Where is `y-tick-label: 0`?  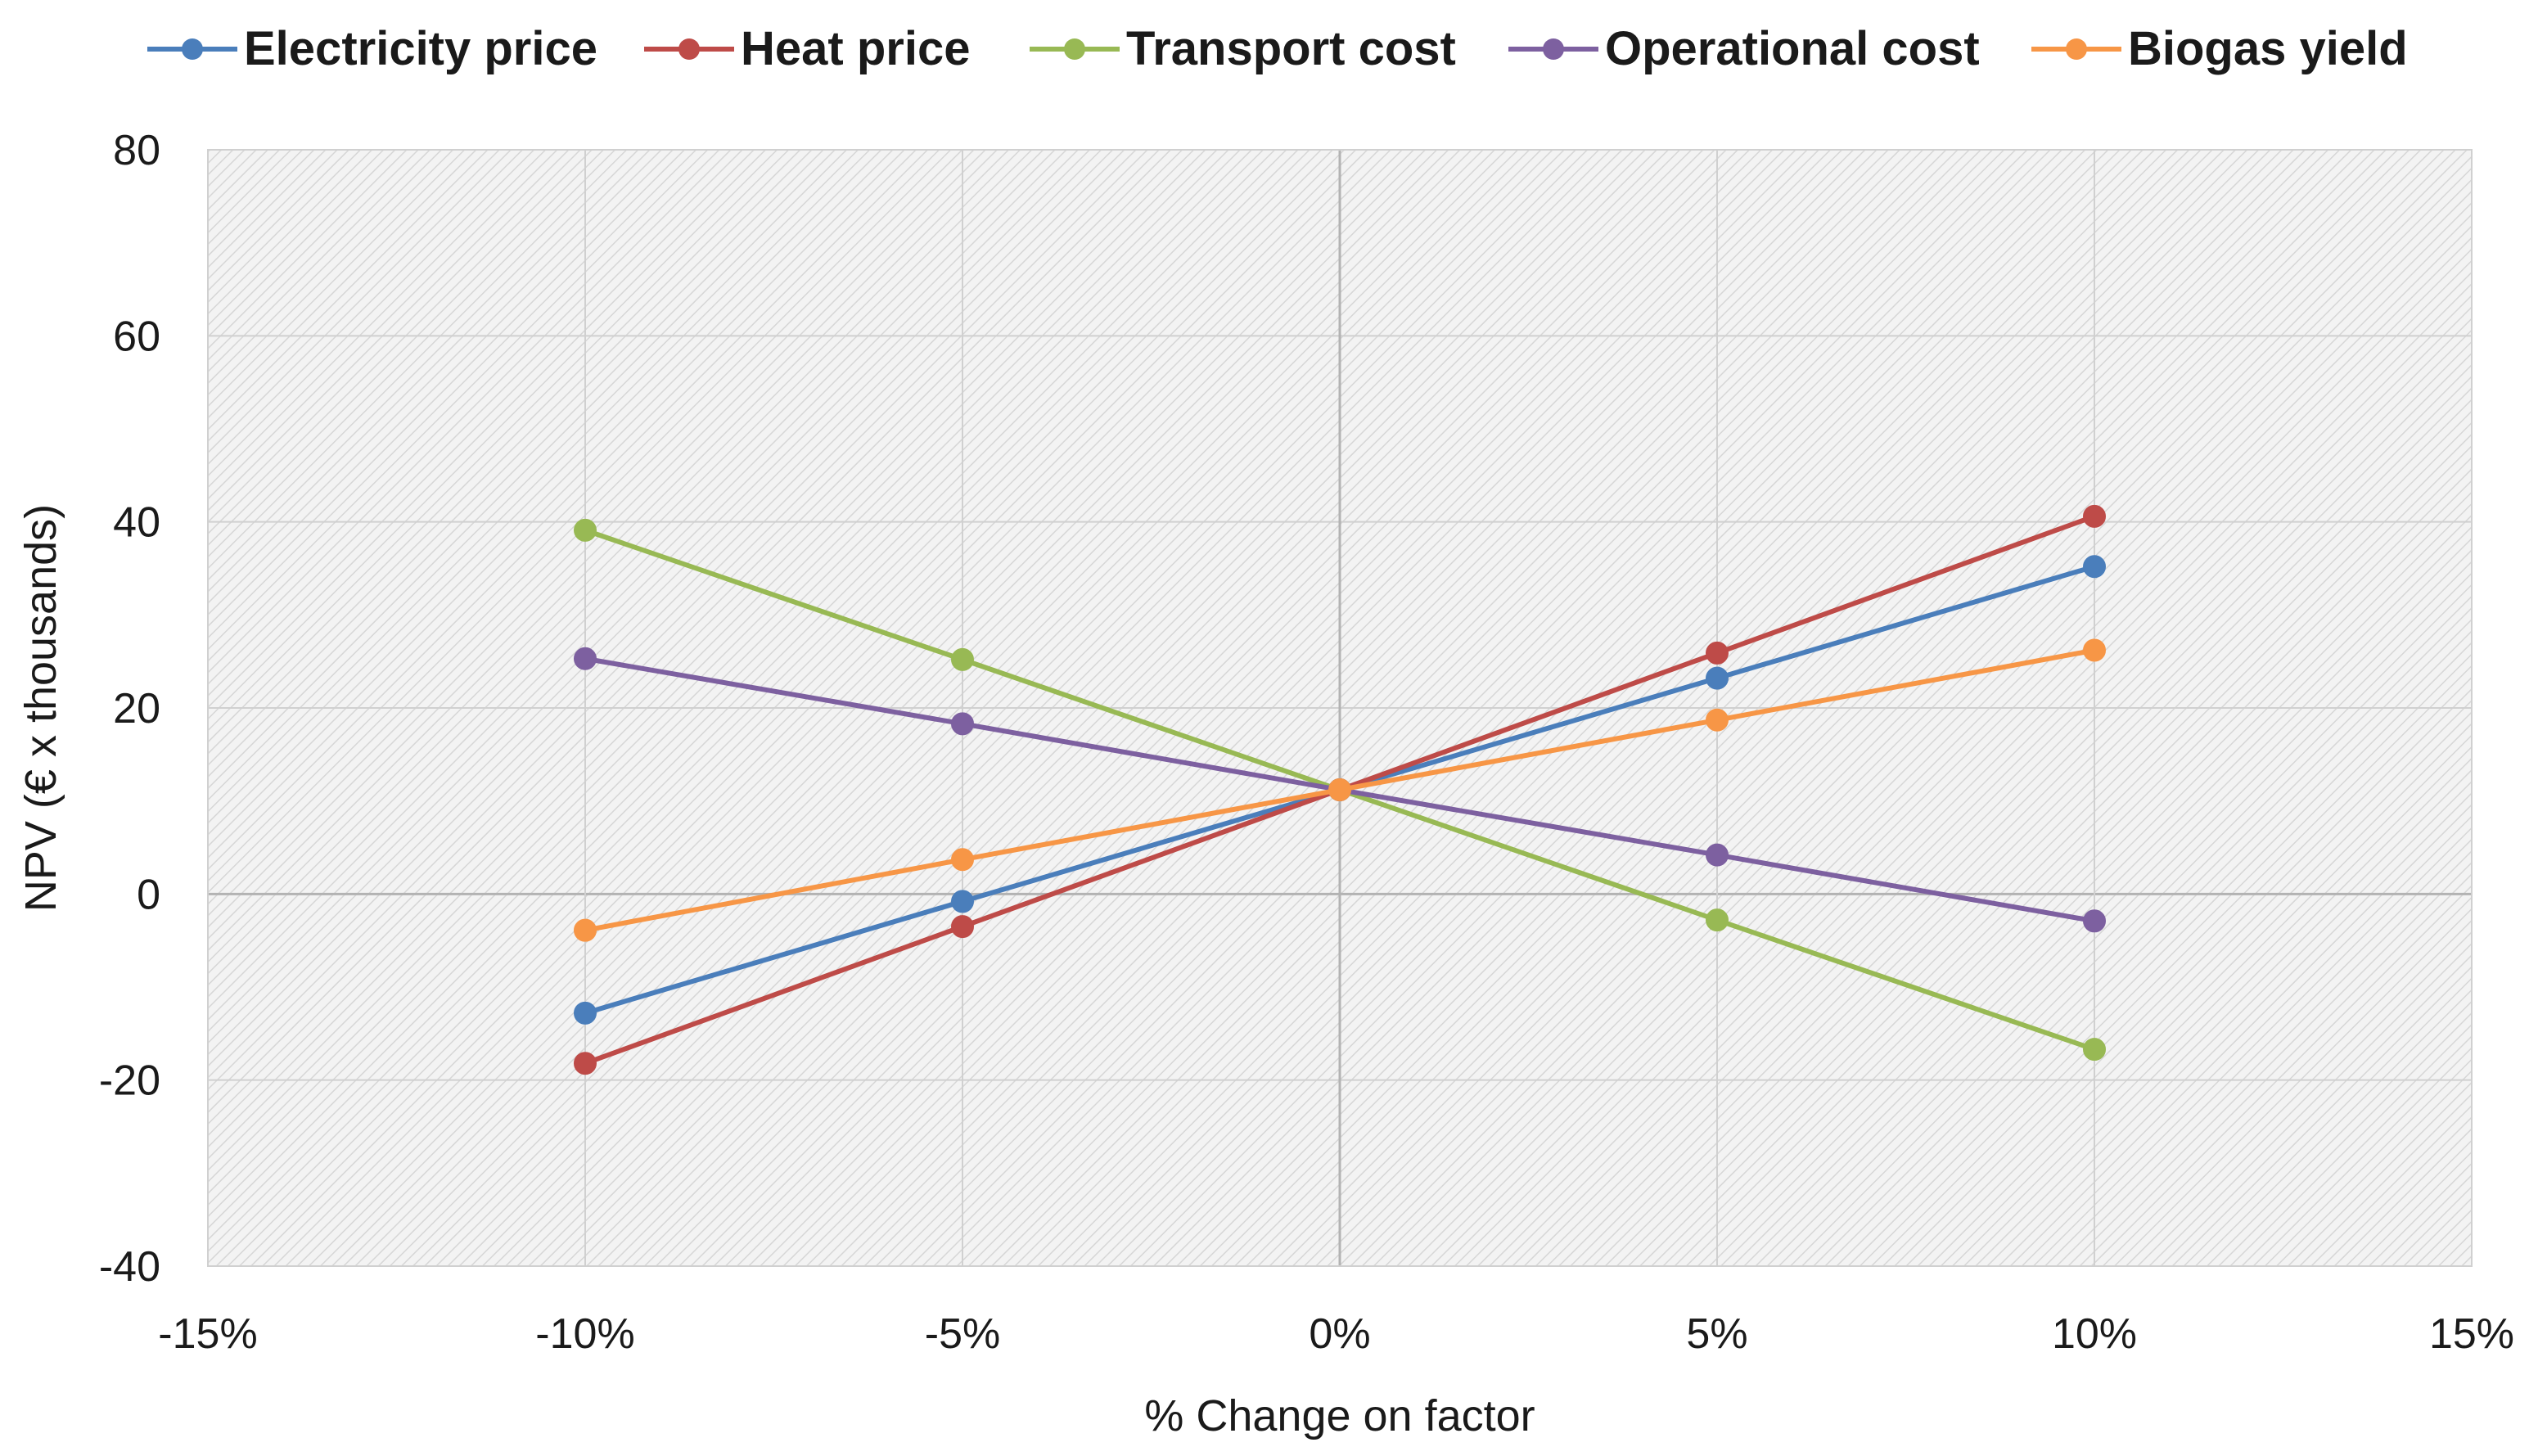
y-tick-label: 0 is located at coordinates (148, 894).